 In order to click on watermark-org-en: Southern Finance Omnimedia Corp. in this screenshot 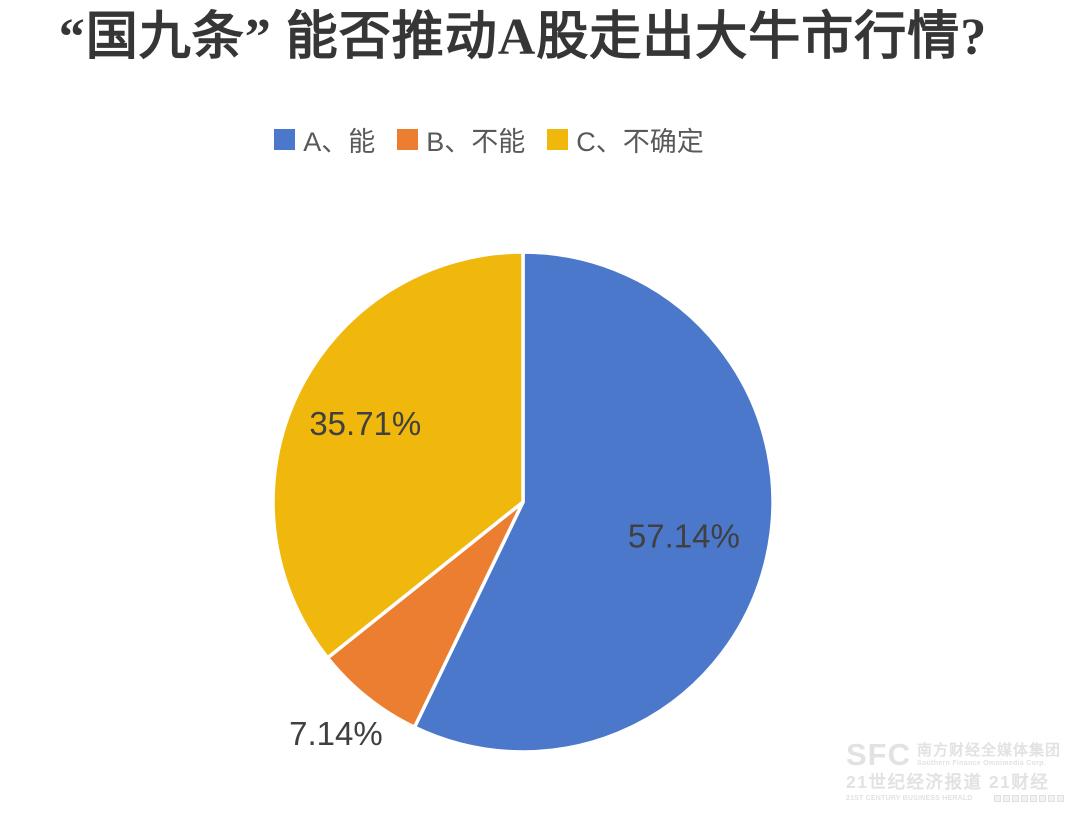, I will do `click(982, 763)`.